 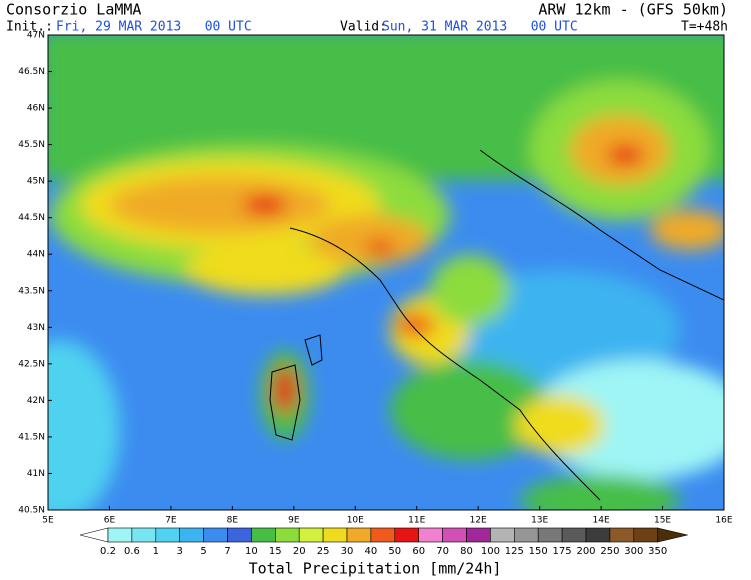 What do you see at coordinates (478, 521) in the screenshot?
I see `lon-label: 12E` at bounding box center [478, 521].